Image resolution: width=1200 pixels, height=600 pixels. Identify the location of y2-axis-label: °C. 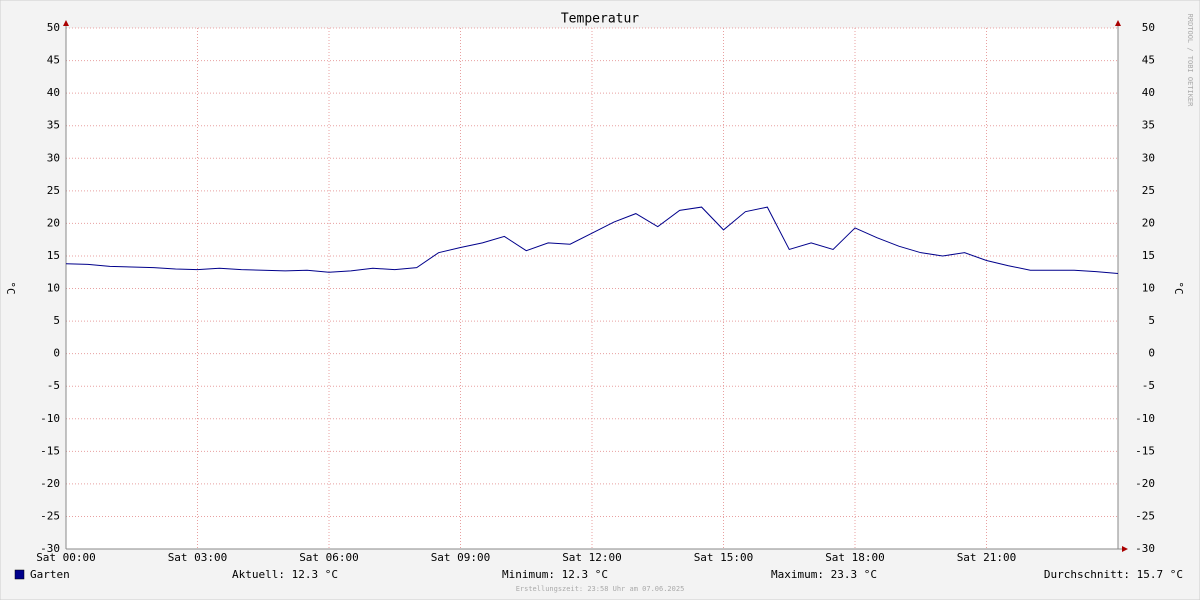
(1178, 287).